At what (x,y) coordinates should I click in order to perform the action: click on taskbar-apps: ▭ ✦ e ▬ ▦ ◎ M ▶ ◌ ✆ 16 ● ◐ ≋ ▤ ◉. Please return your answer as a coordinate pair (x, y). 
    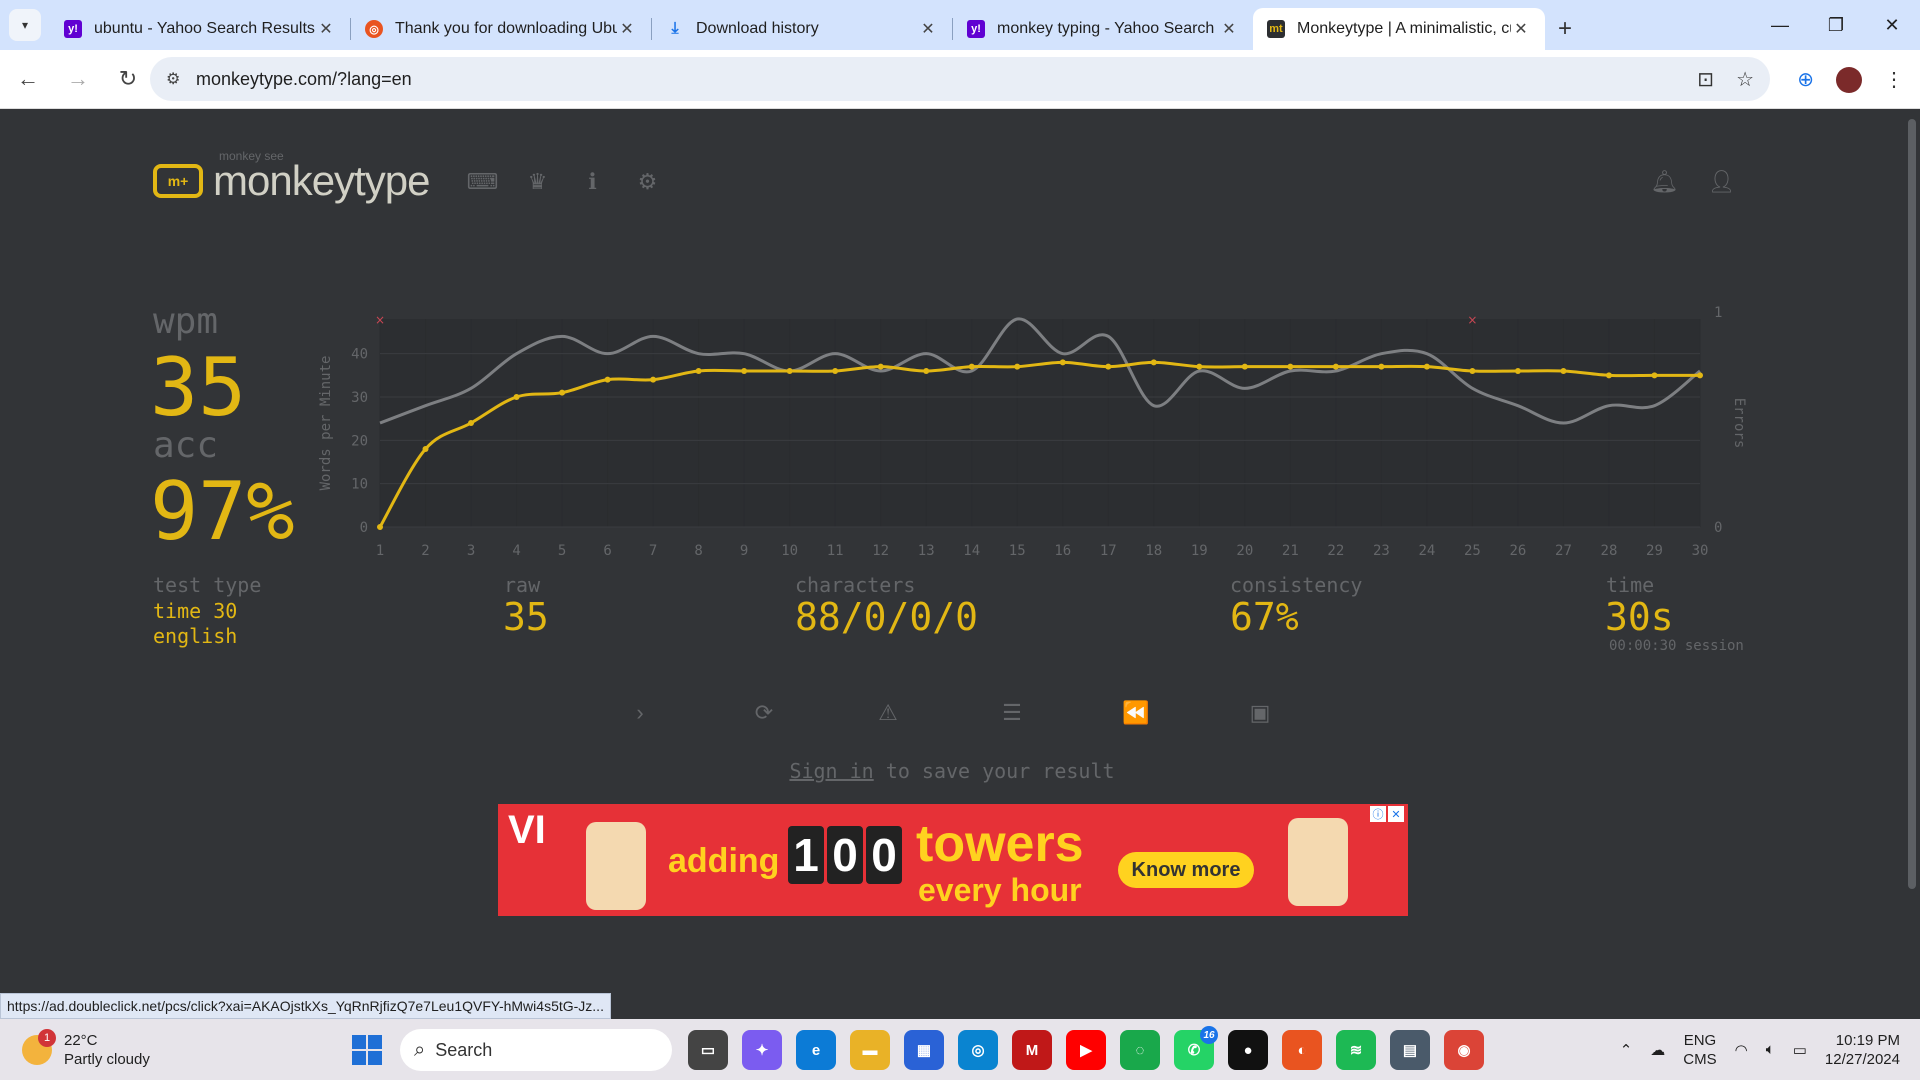
    Looking at the image, I should click on (1086, 1048).